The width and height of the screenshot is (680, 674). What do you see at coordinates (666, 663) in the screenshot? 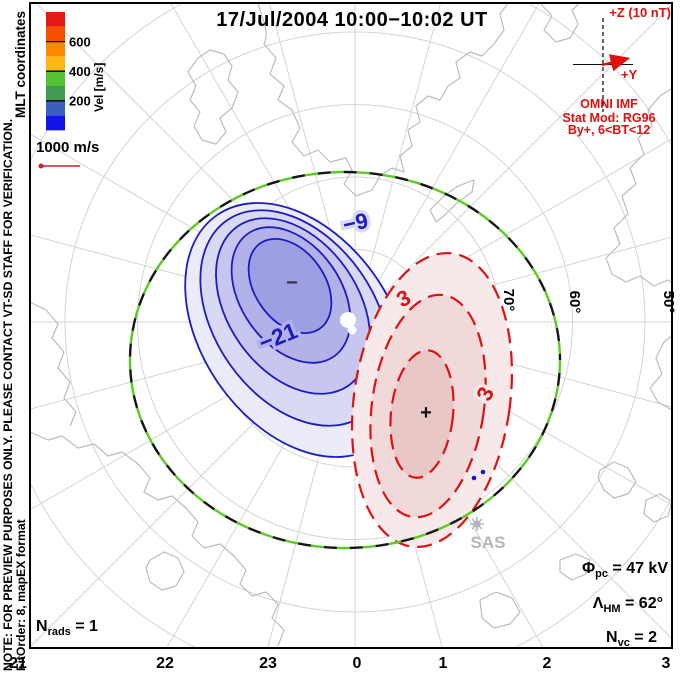
I see `mlt-axis-label-3: 3` at bounding box center [666, 663].